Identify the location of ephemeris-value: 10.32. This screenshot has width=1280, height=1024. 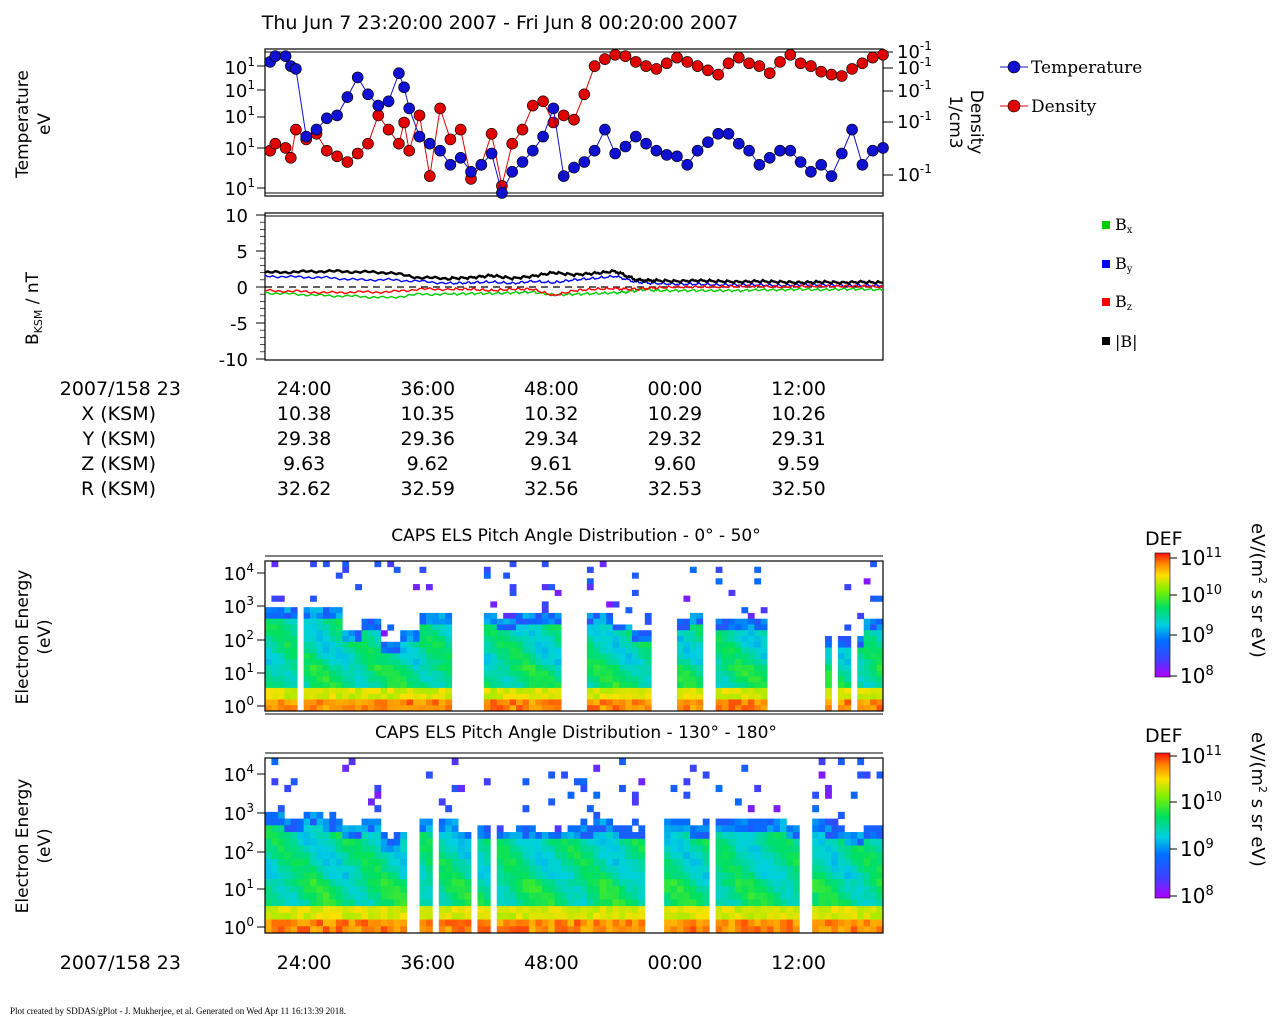
(551, 414).